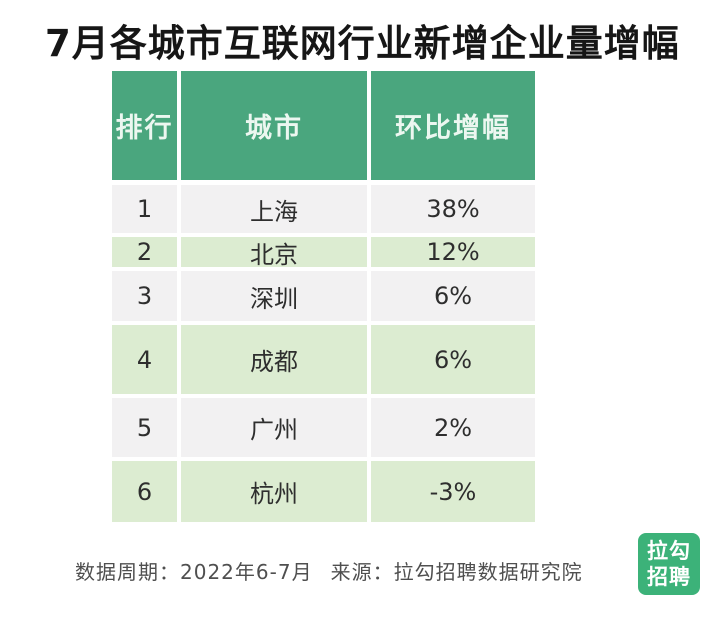  I want to click on table-row: 2 北京 12%, so click(323, 253).